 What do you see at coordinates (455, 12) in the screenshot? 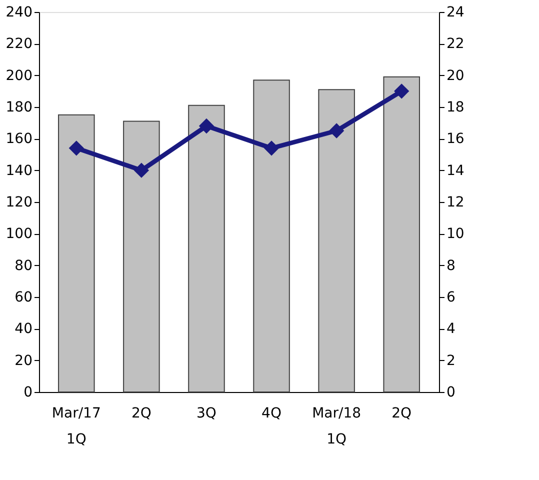
I see `y2-tick-label: 24` at bounding box center [455, 12].